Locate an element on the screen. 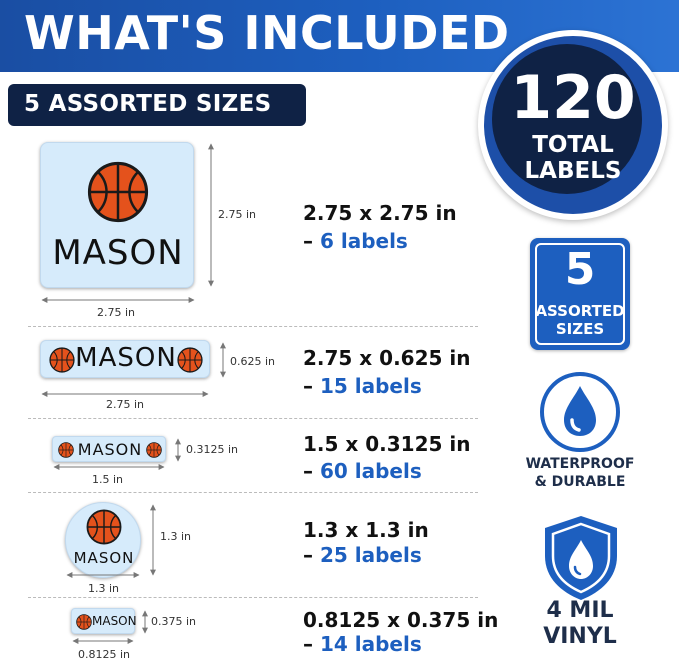 The image size is (679, 663). label-sample-small: MASON is located at coordinates (104, 621).